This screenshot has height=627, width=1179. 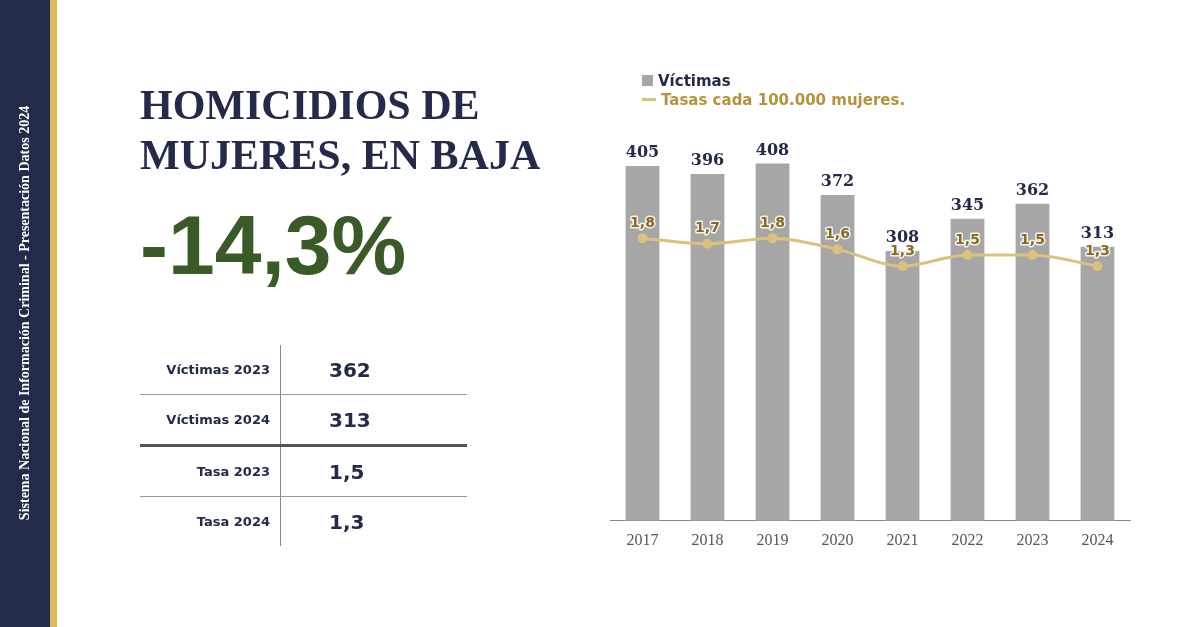 I want to click on x-tick-label: 2020, so click(x=837, y=539).